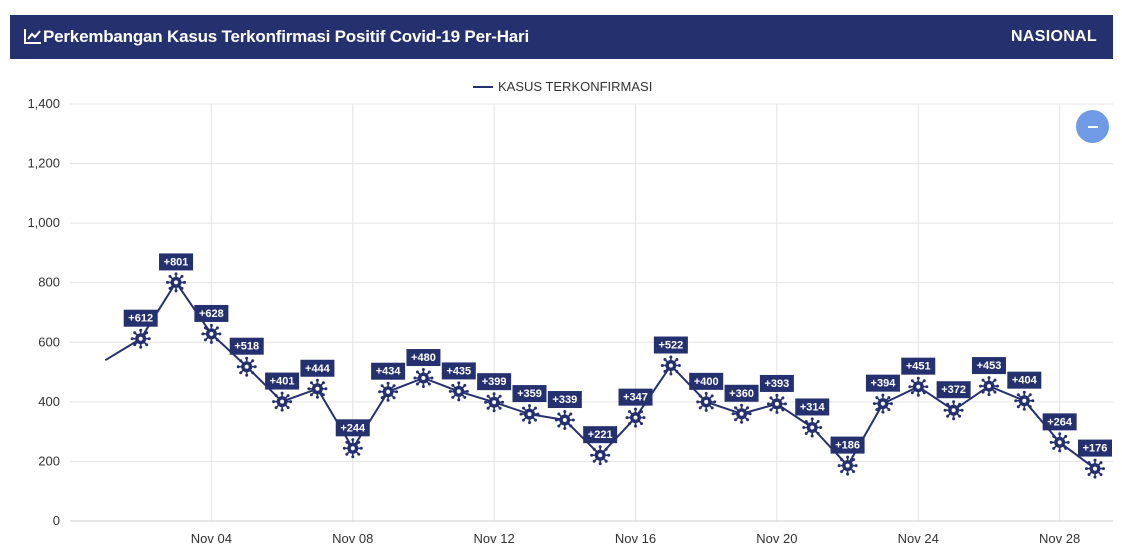 Image resolution: width=1122 pixels, height=553 pixels. What do you see at coordinates (33, 36) in the screenshot?
I see `line-chart-icon` at bounding box center [33, 36].